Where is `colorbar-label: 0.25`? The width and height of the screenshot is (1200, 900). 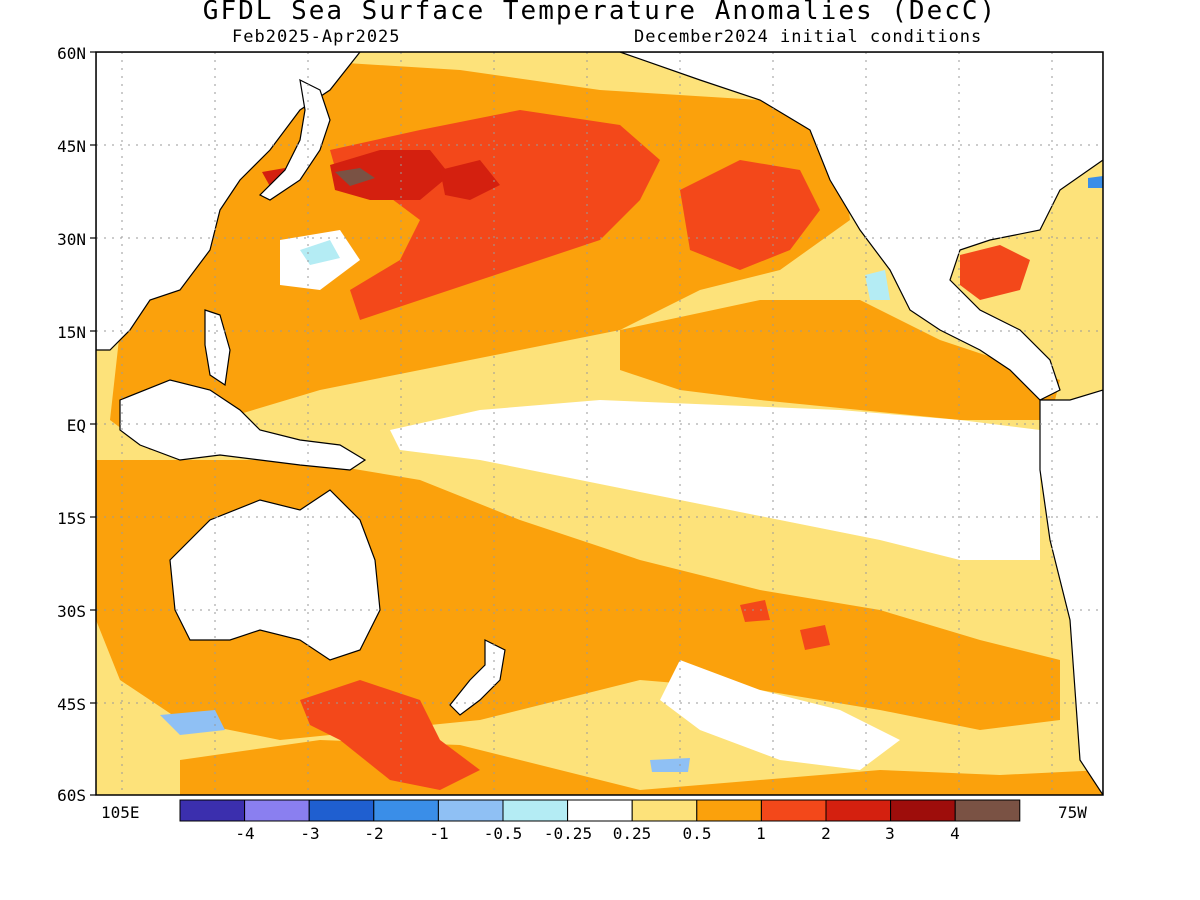
colorbar-label: 0.25 is located at coordinates (632, 833).